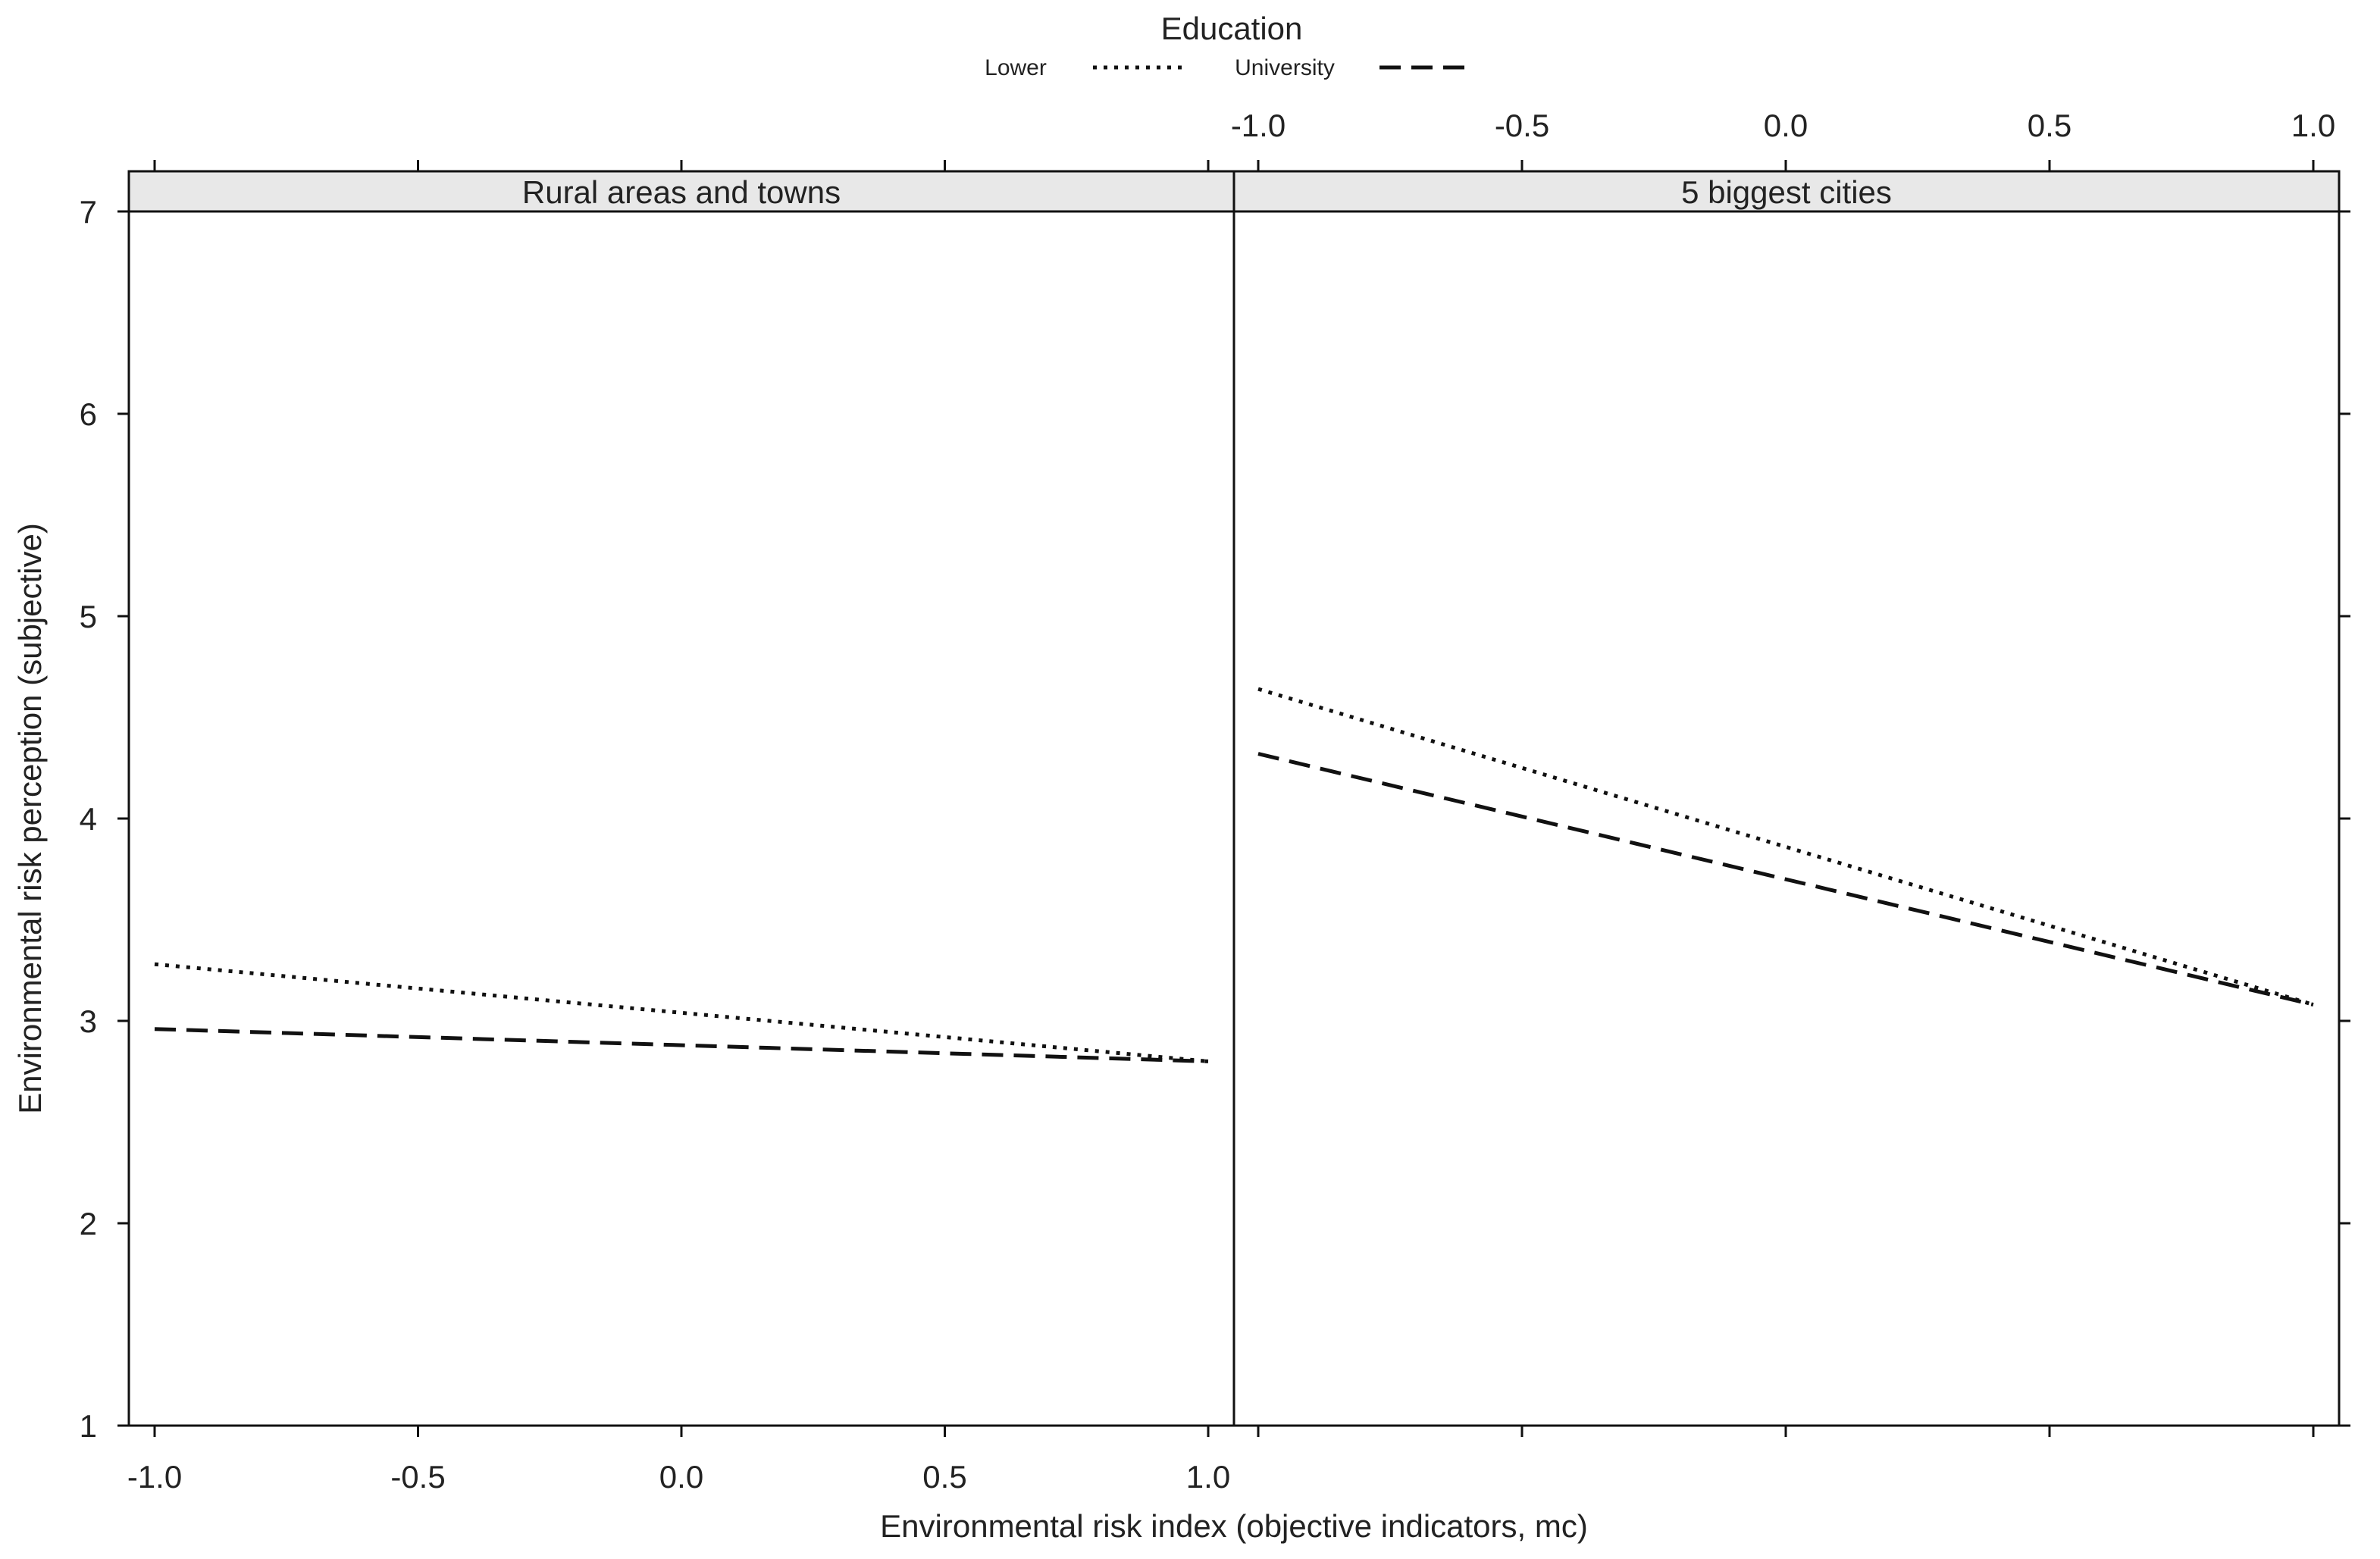 The height and width of the screenshot is (1559, 2380). I want to click on y-tick-label: 7, so click(89, 212).